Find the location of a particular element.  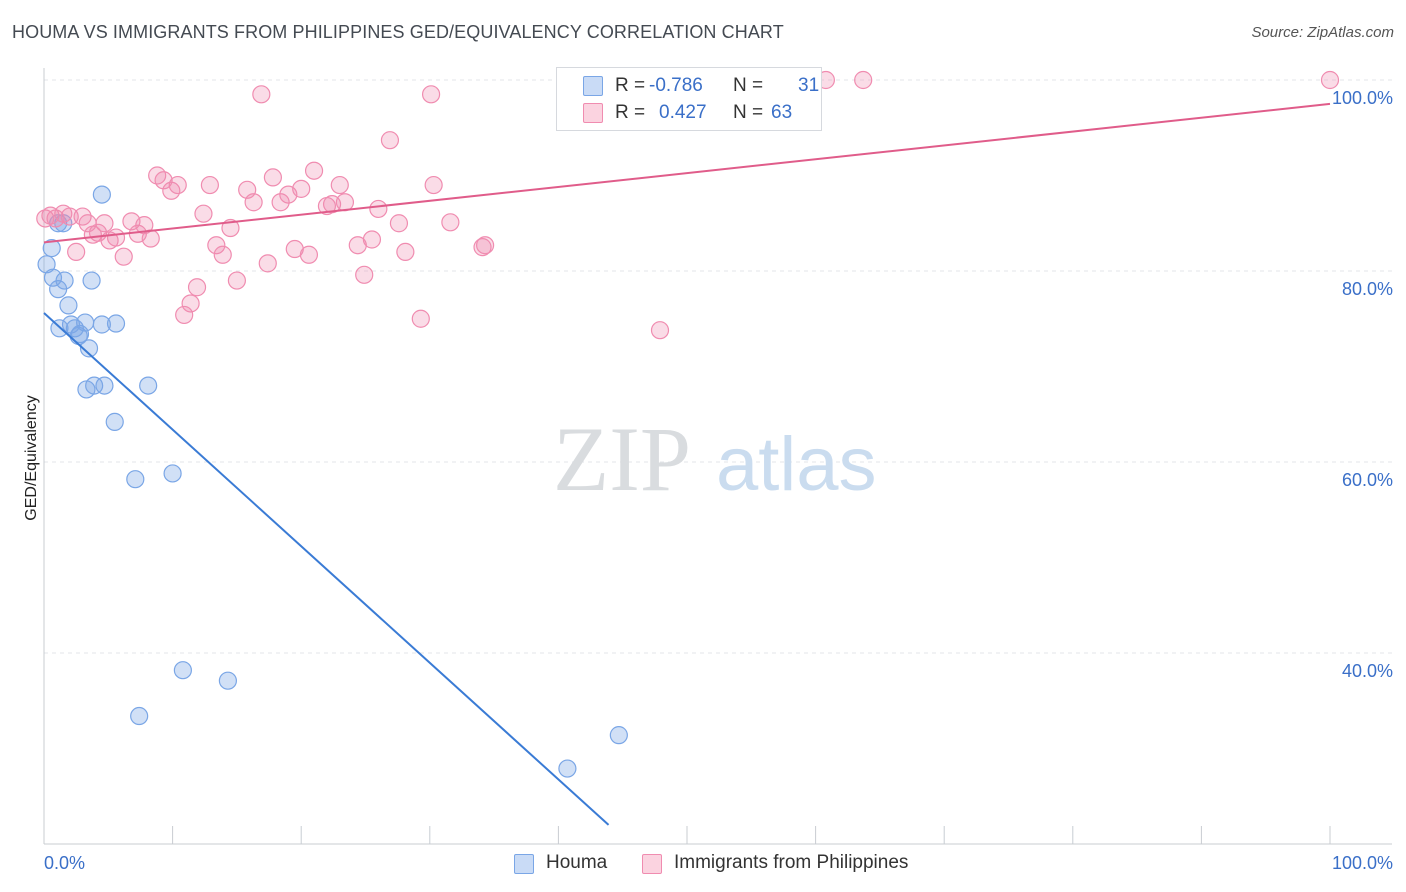

legend-r-value: -0.786 is located at coordinates (676, 85).